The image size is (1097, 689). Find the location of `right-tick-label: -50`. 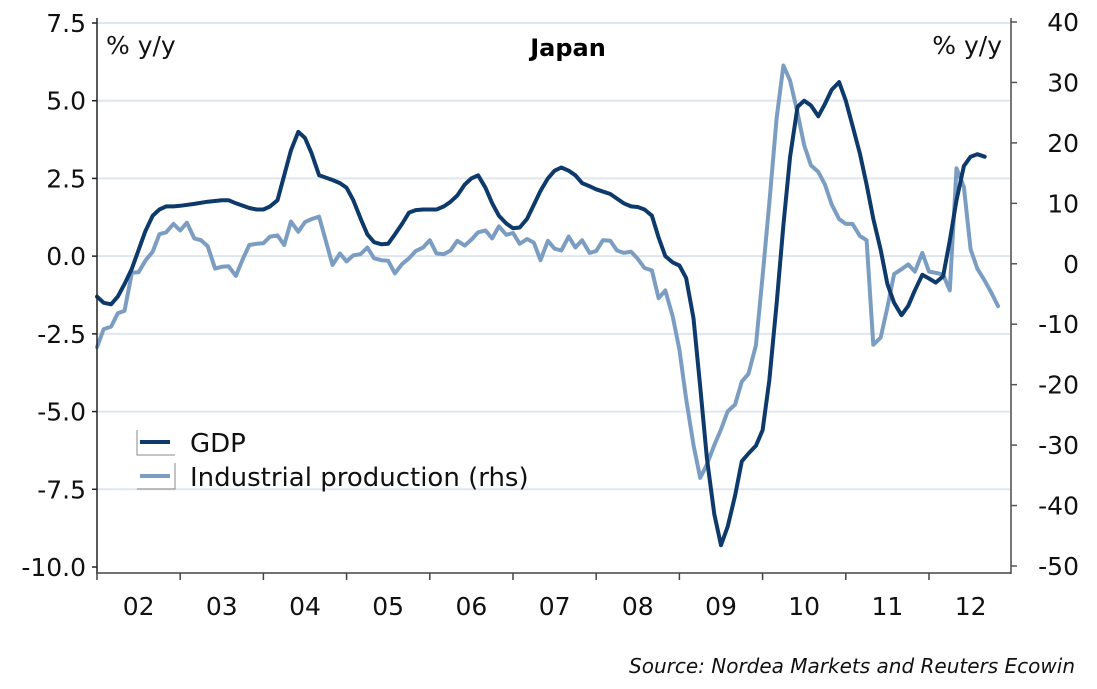

right-tick-label: -50 is located at coordinates (1058, 566).